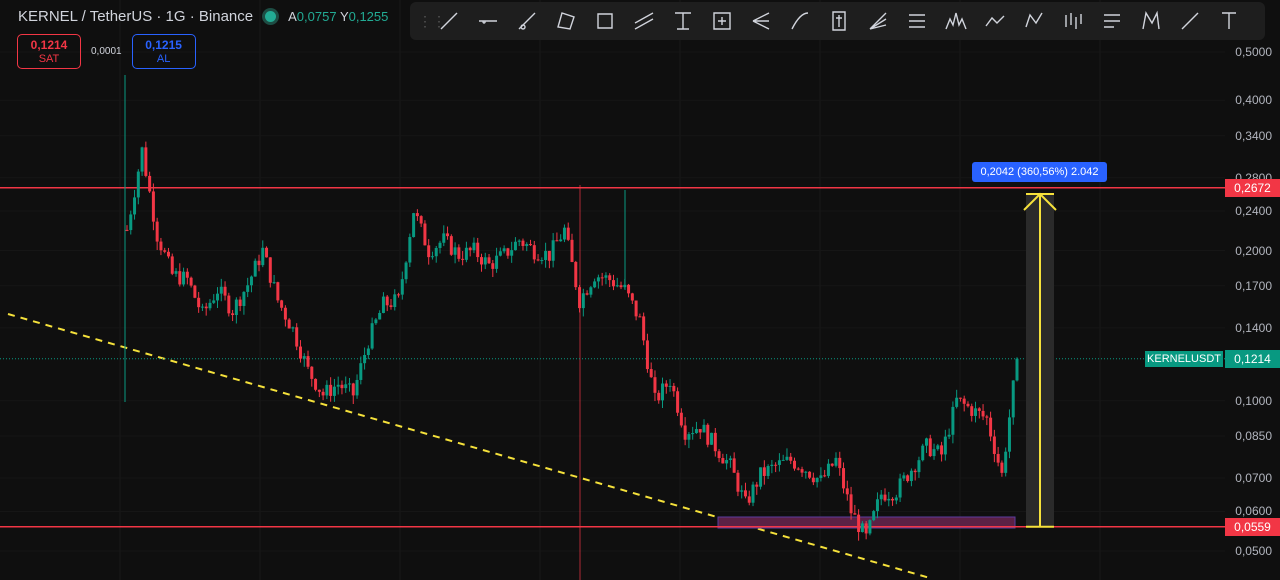 This screenshot has width=1280, height=580. I want to click on cypher-pattern-tool-icon, so click(1150, 21).